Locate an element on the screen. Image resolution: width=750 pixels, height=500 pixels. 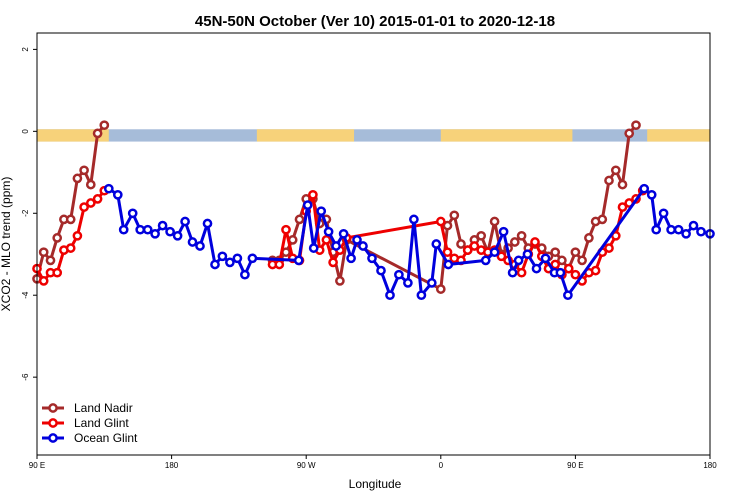
legend-label: Land Glint is located at coordinates (101, 423).